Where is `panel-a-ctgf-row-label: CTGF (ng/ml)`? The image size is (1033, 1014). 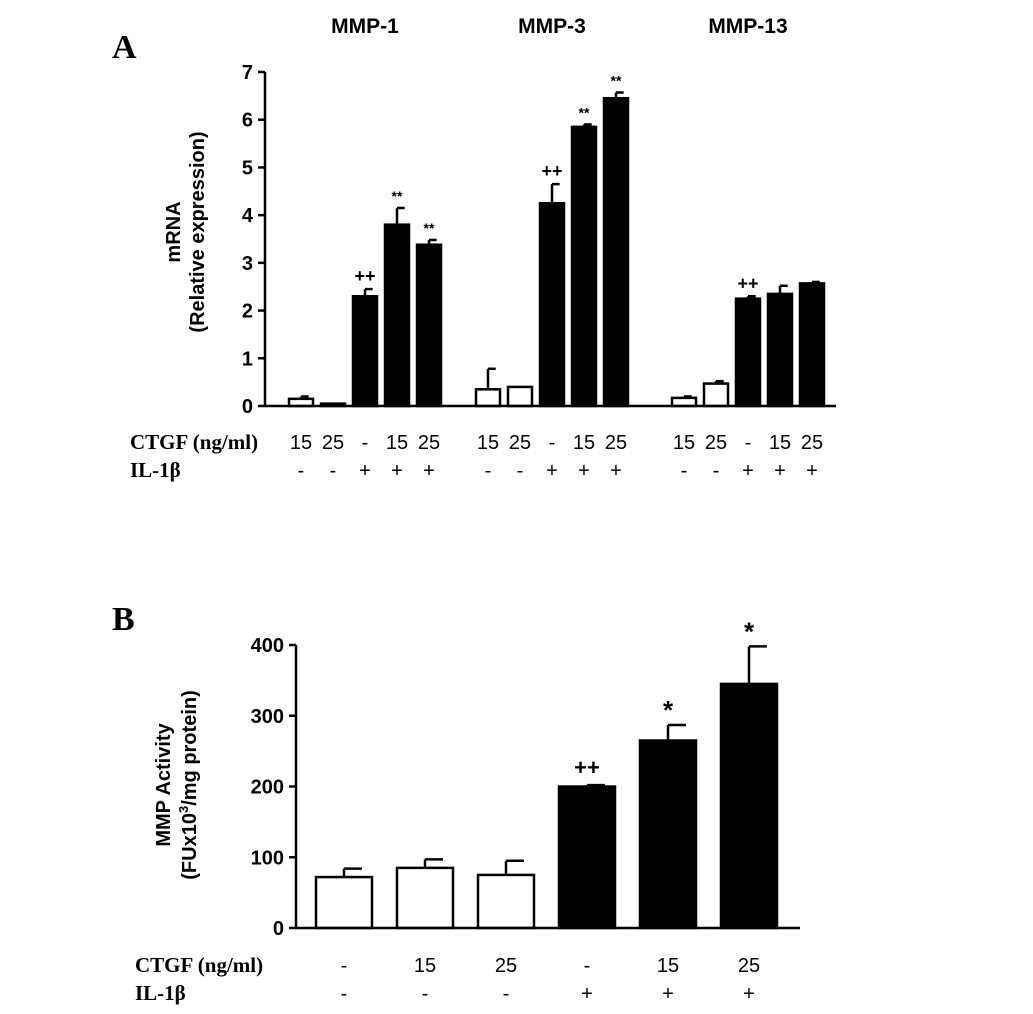
panel-a-ctgf-row-label: CTGF (ng/ml) is located at coordinates (194, 442).